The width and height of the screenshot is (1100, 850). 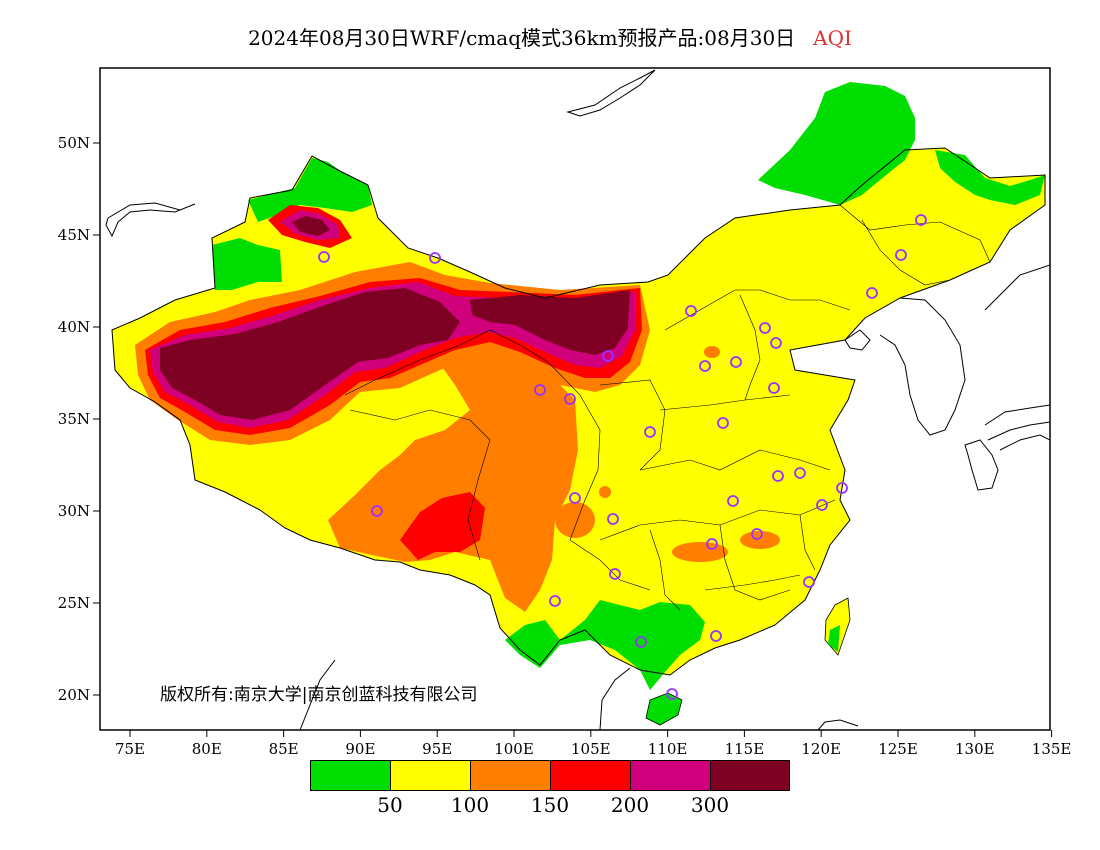 What do you see at coordinates (745, 749) in the screenshot?
I see `x-tick-label: 115E` at bounding box center [745, 749].